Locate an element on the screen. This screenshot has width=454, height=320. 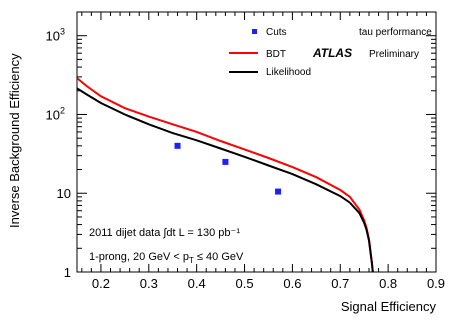
legend-label-bdt: BDT is located at coordinates (276, 54).